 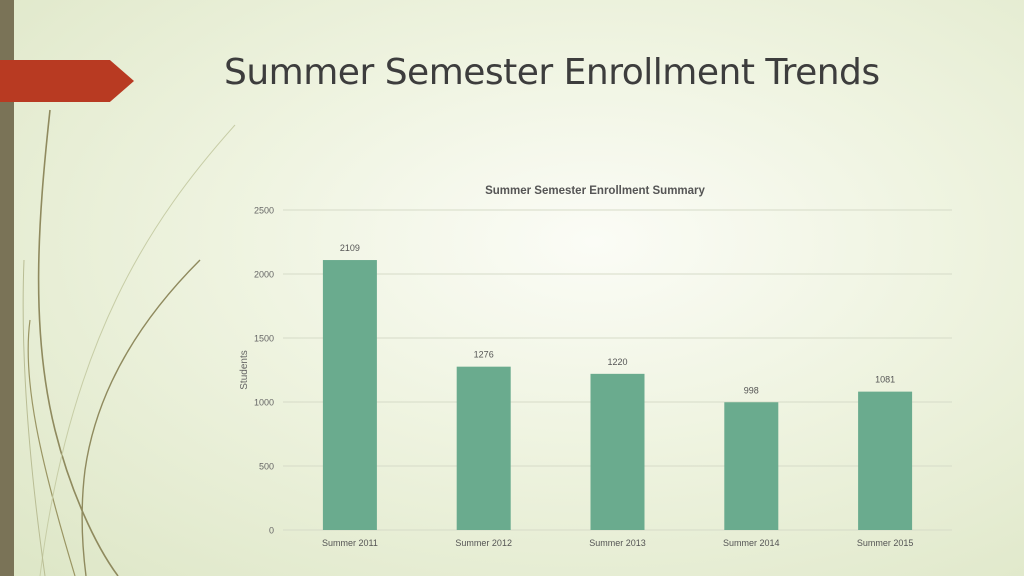 What do you see at coordinates (595, 191) in the screenshot?
I see `chart-title: Summer Semester Enrollment Summary` at bounding box center [595, 191].